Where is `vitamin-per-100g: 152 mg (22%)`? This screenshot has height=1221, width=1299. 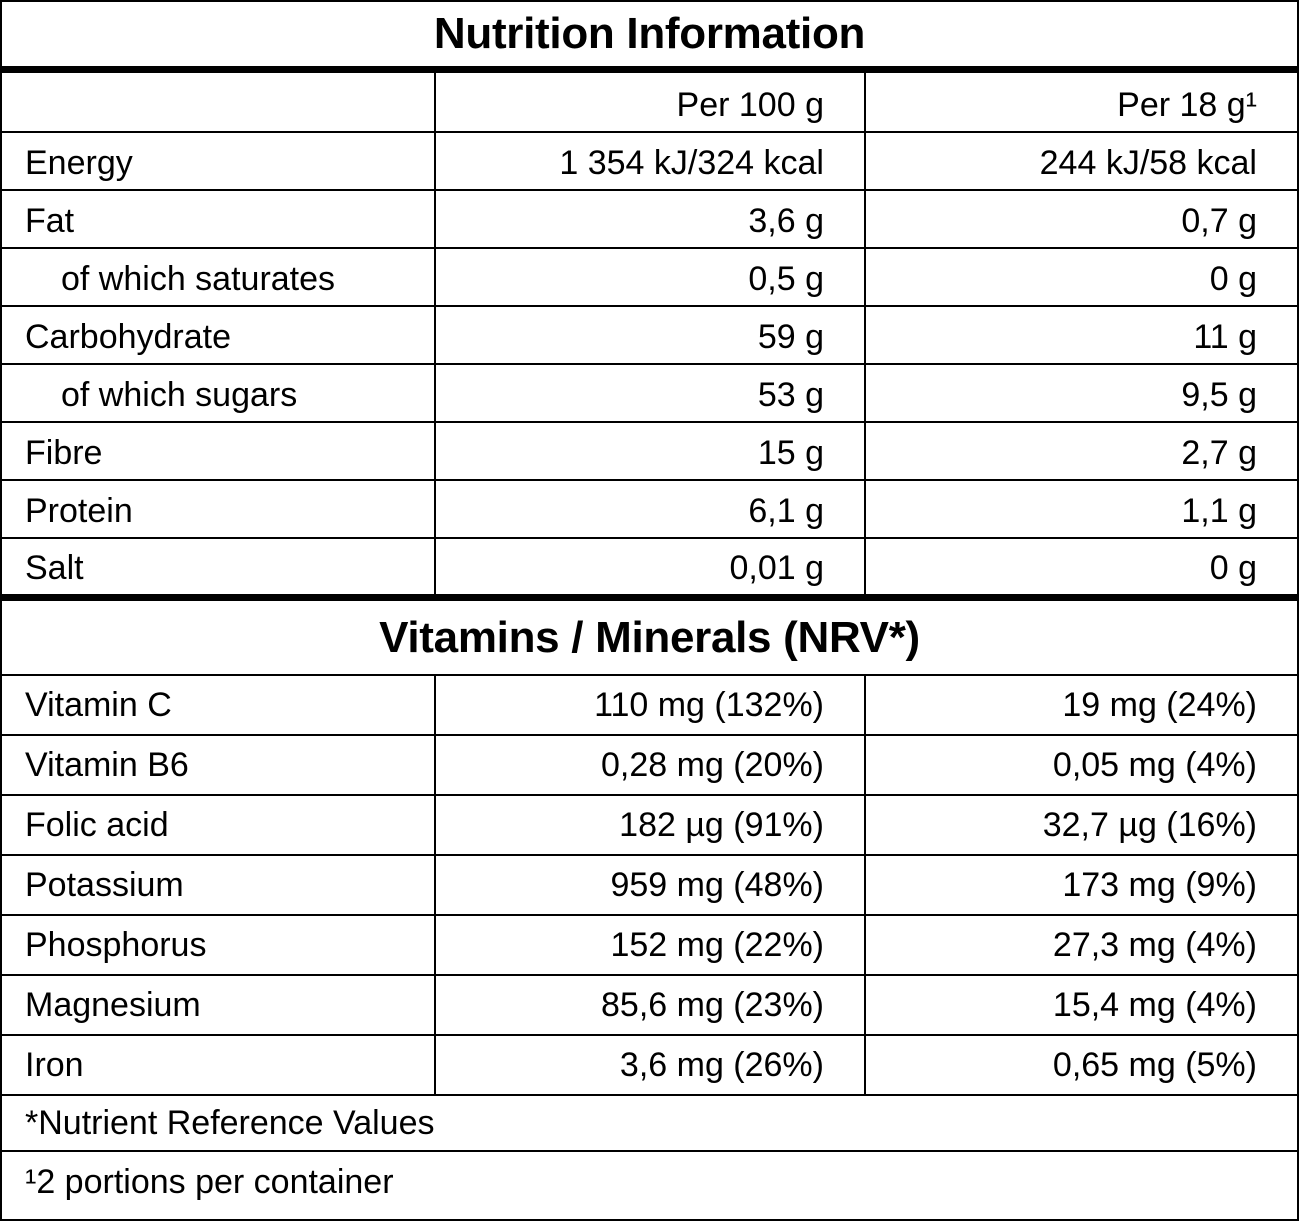 vitamin-per-100g: 152 mg (22%) is located at coordinates (651, 945).